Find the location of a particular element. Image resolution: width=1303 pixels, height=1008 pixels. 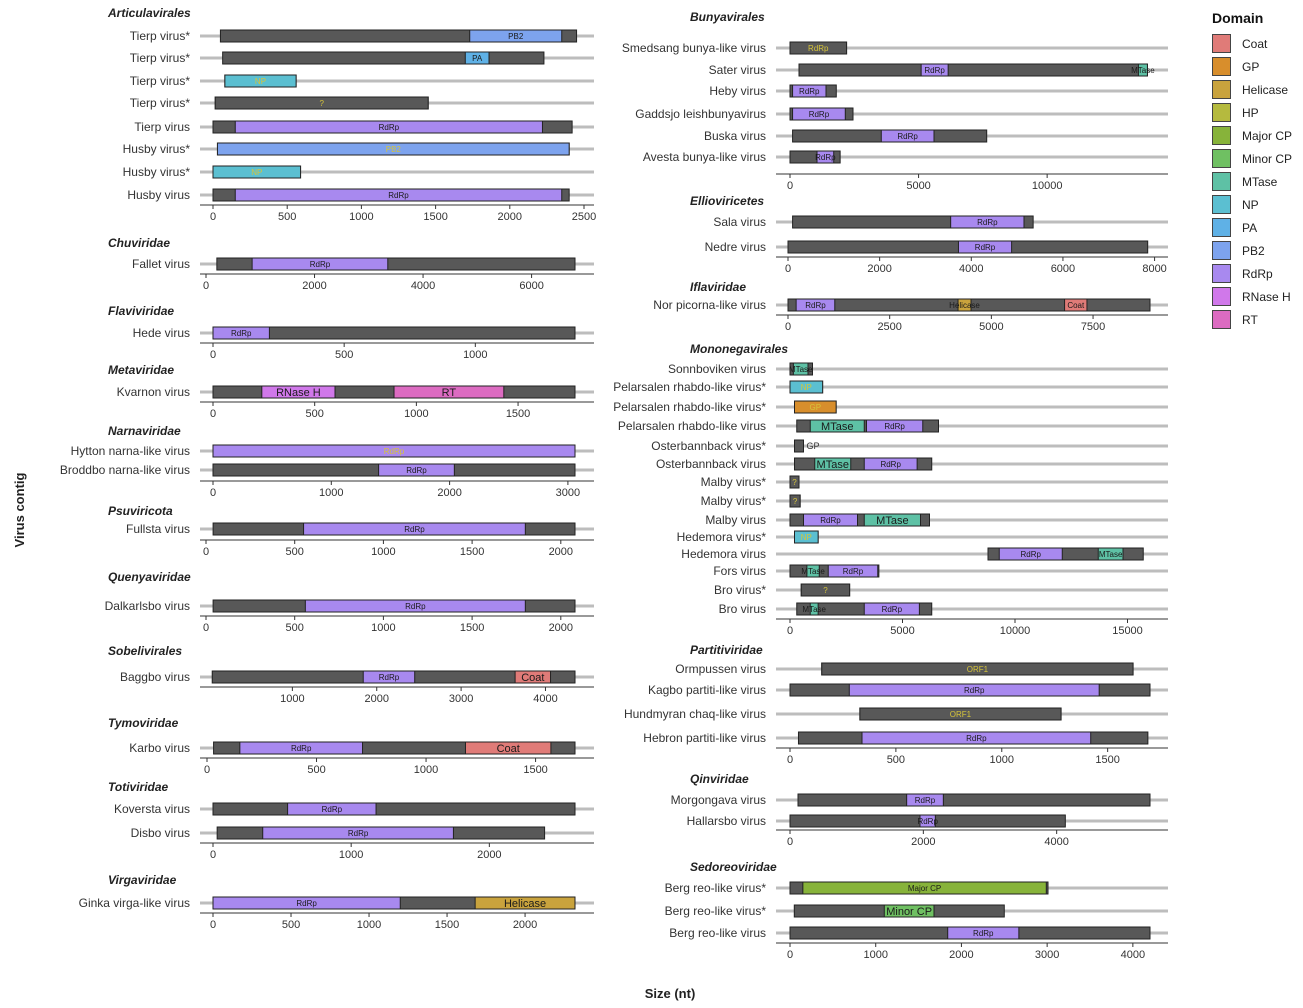

virus-label: Disbo virus is located at coordinates (160, 833).